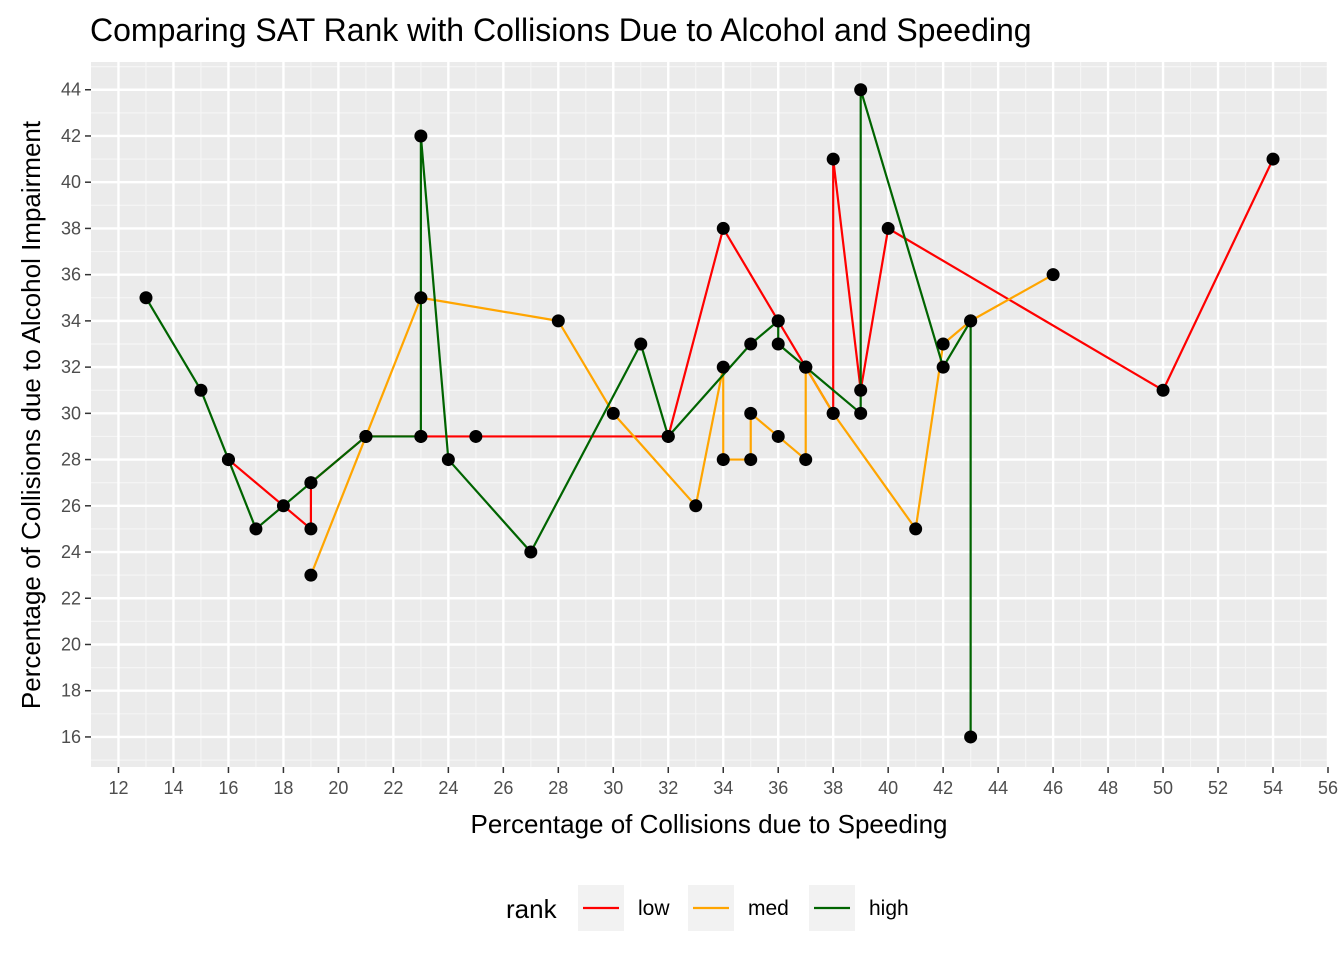  Describe the element at coordinates (1163, 788) in the screenshot. I see `x-tick-label: 50` at that location.